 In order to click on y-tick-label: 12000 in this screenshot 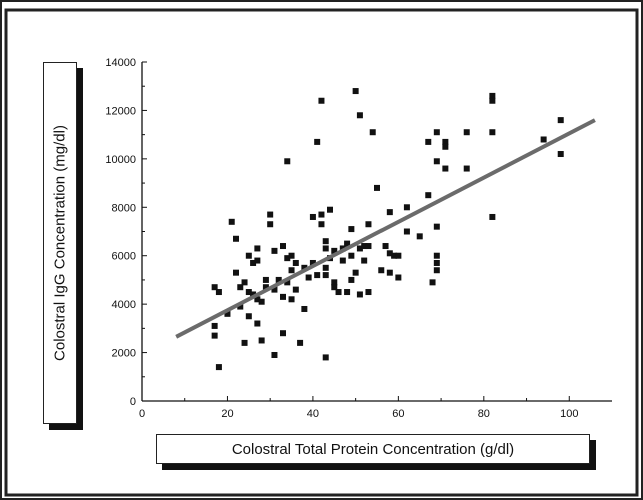, I will do `click(120, 111)`.